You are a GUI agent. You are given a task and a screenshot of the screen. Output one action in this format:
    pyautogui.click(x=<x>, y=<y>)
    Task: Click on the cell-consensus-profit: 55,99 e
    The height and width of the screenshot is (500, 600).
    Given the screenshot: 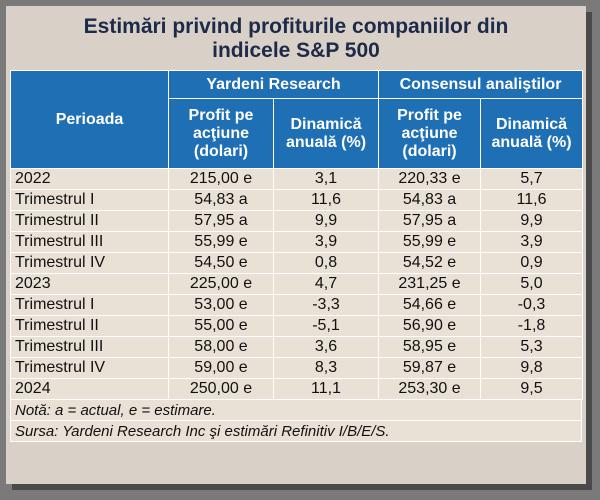 What is the action you would take?
    pyautogui.click(x=430, y=242)
    